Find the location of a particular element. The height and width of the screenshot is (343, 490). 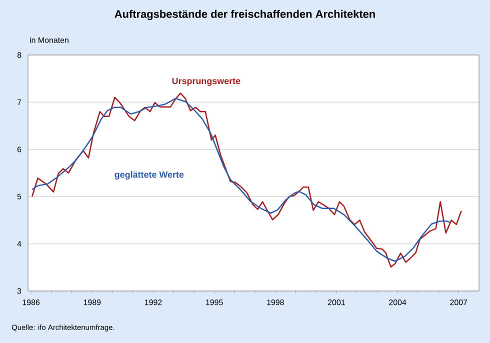

chart-title: Auftragsbestände der freischaffenden Architekten is located at coordinates (244, 15).